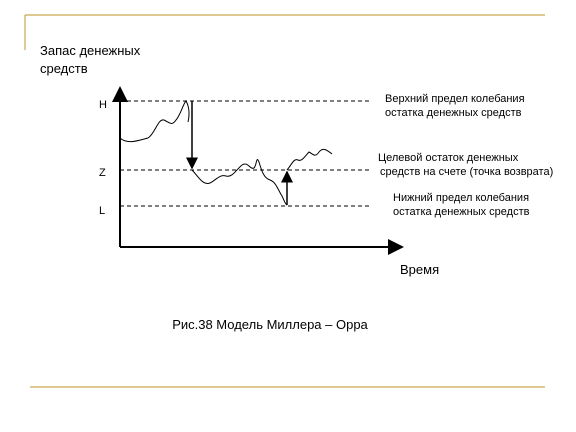  I want to click on level-label: L, so click(102, 211).